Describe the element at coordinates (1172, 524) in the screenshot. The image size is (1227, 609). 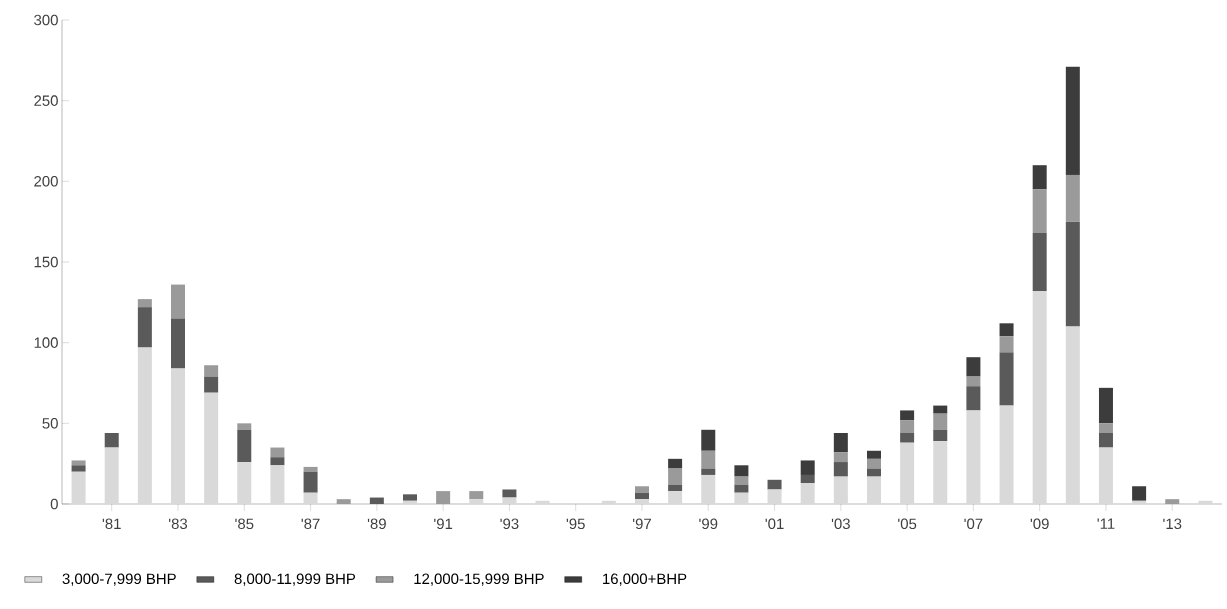
I see `x-tick-label: '13` at that location.